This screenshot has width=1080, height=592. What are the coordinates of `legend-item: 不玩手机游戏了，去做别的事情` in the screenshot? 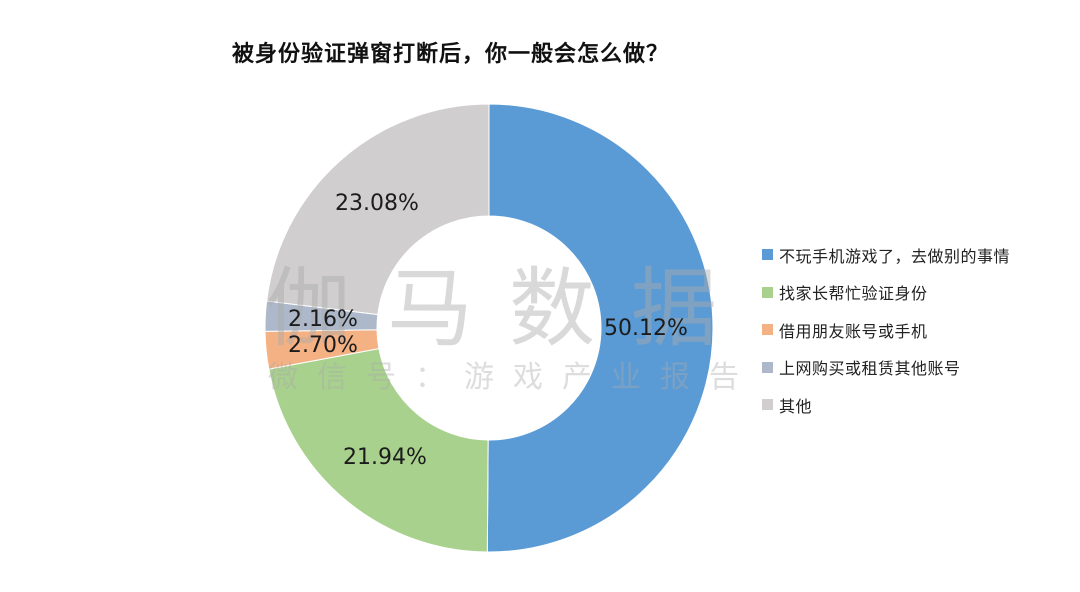 It's located at (886, 255).